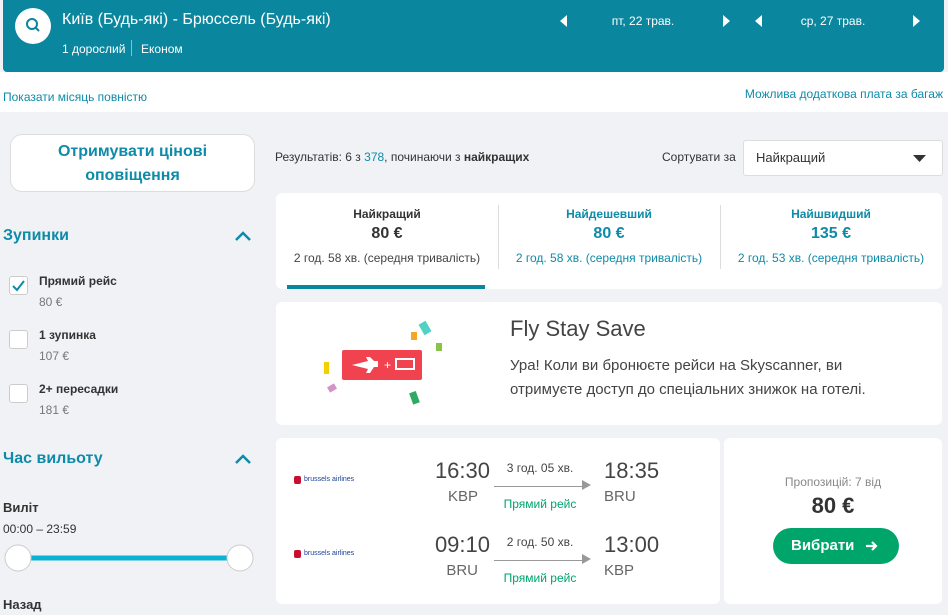  Describe the element at coordinates (473, 36) in the screenshot. I see `search-header` at that location.